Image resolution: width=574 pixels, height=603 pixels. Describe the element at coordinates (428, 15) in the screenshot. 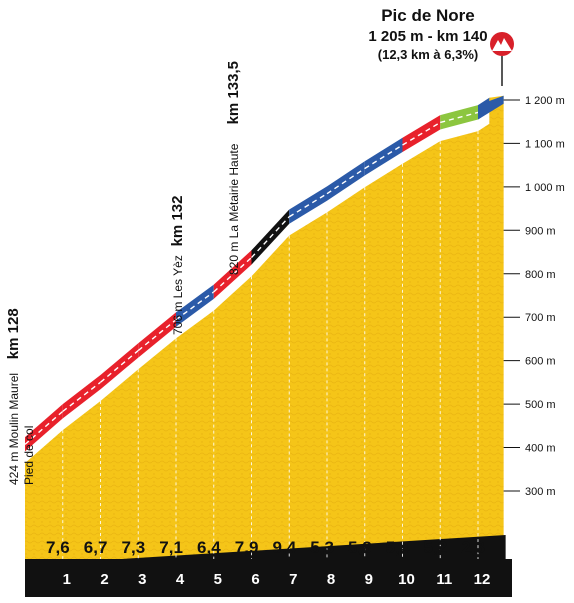

I see `chart-title: Pic de Nore` at that location.